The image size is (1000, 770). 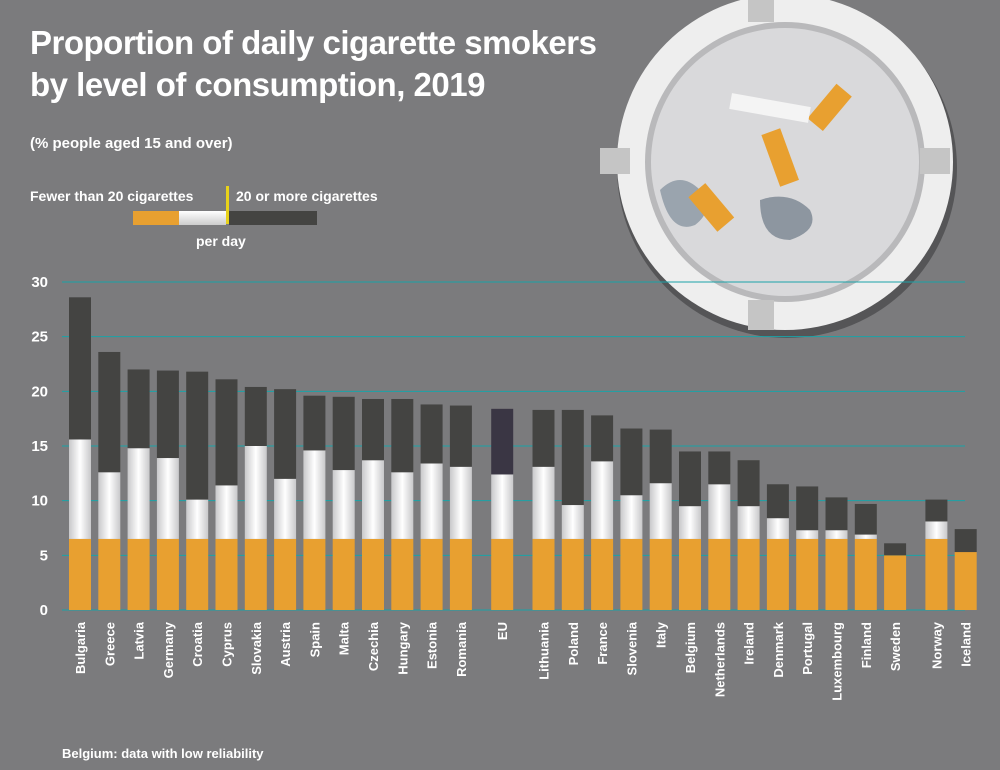 I want to click on bar-hungary, so click(x=402, y=504).